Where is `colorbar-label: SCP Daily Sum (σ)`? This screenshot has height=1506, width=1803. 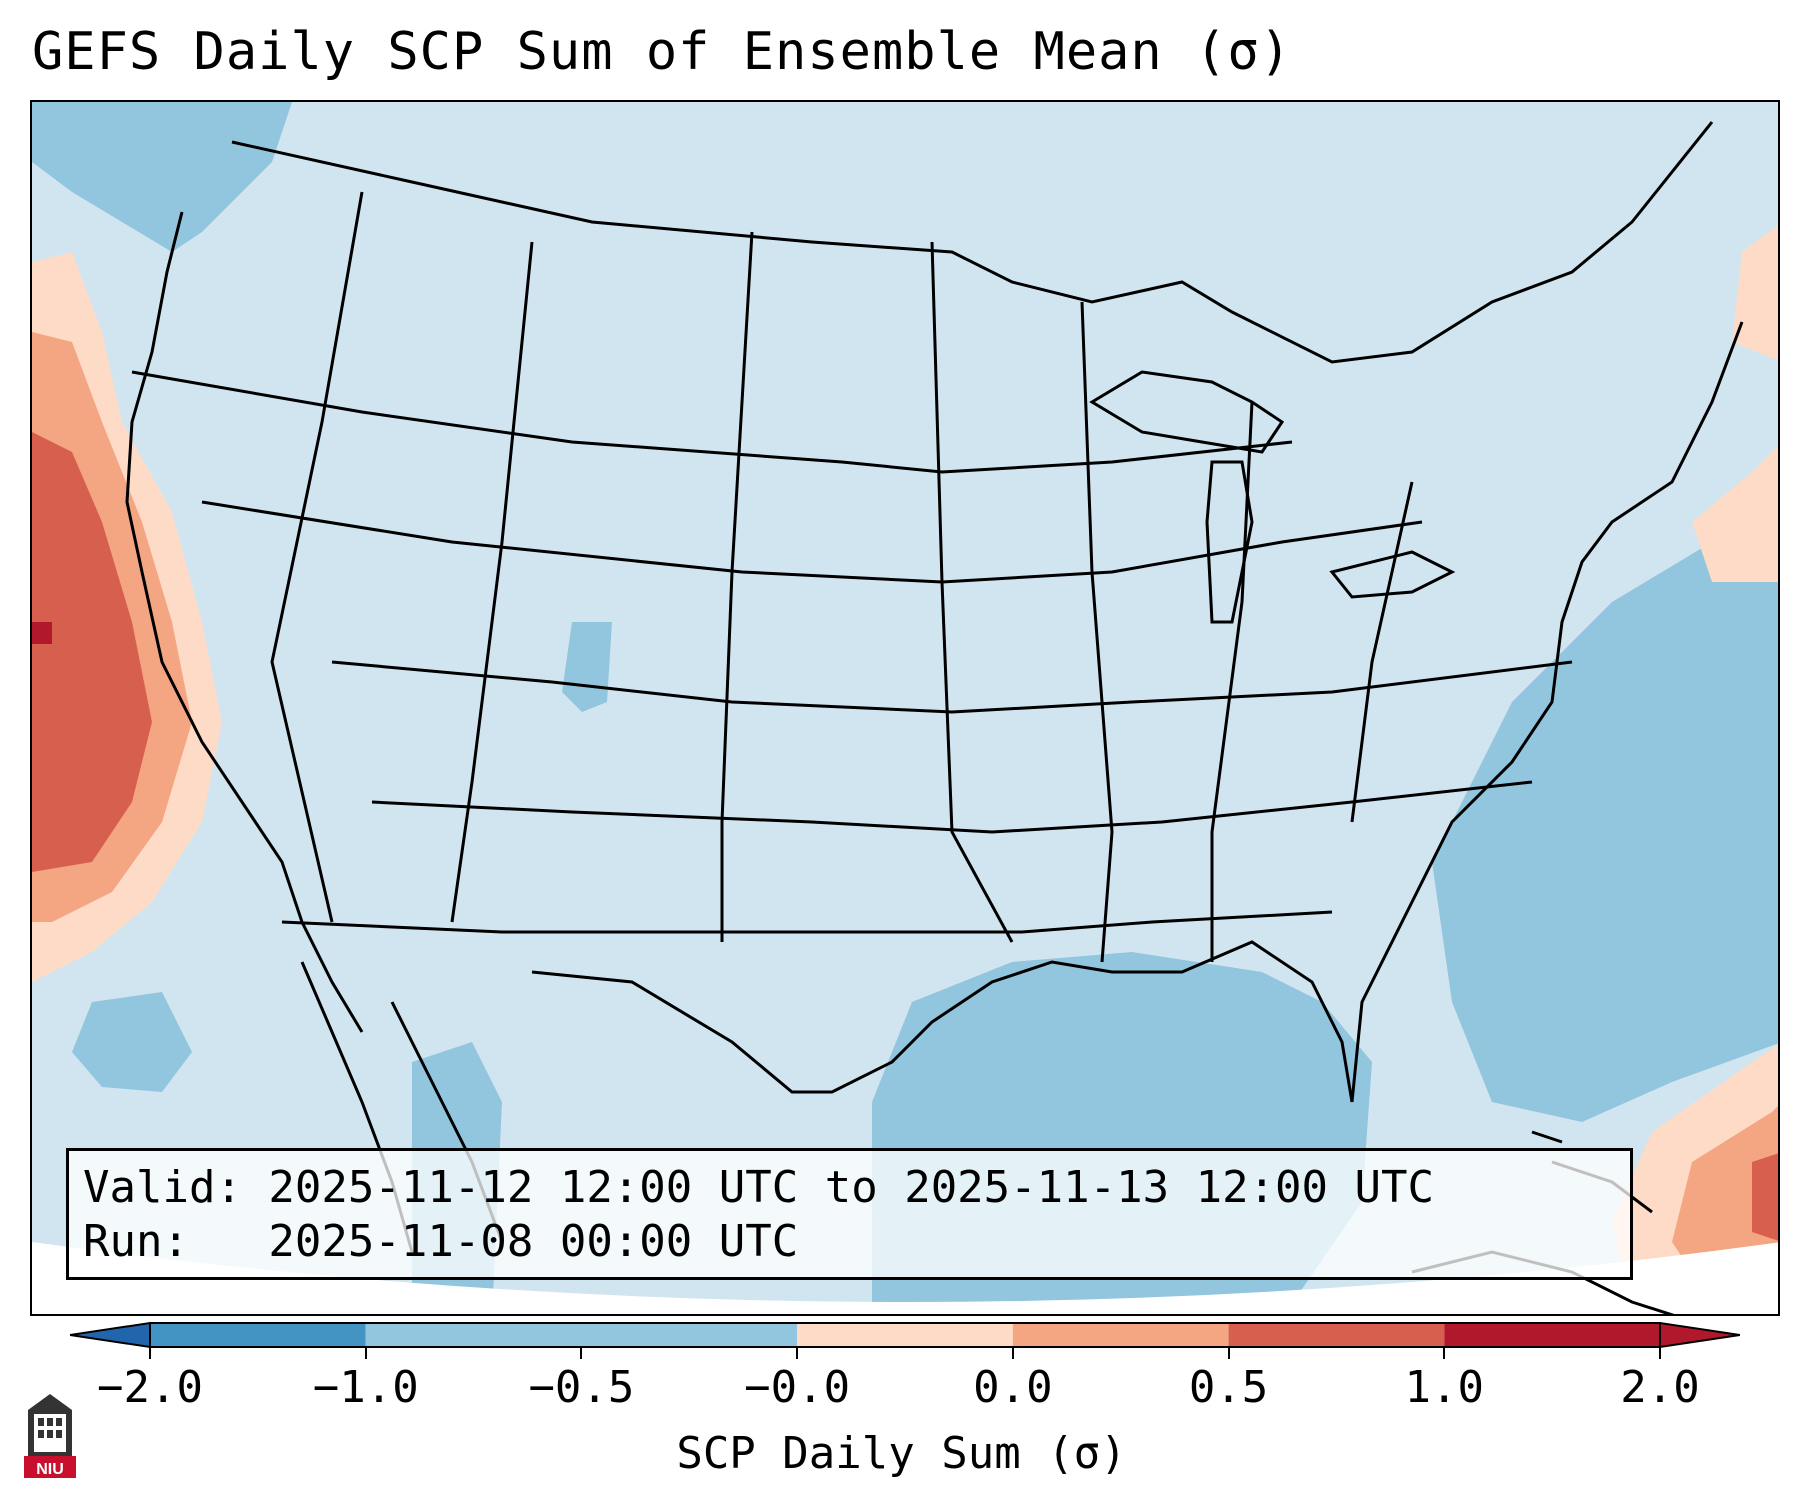 colorbar-label: SCP Daily Sum (σ) is located at coordinates (901, 1453).